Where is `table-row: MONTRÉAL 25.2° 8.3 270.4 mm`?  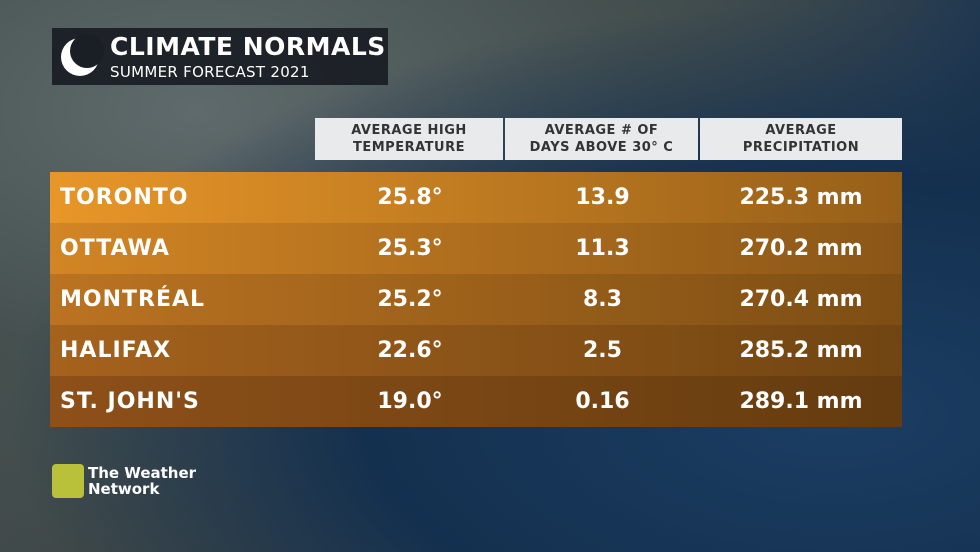
table-row: MONTRÉAL 25.2° 8.3 270.4 mm is located at coordinates (476, 299).